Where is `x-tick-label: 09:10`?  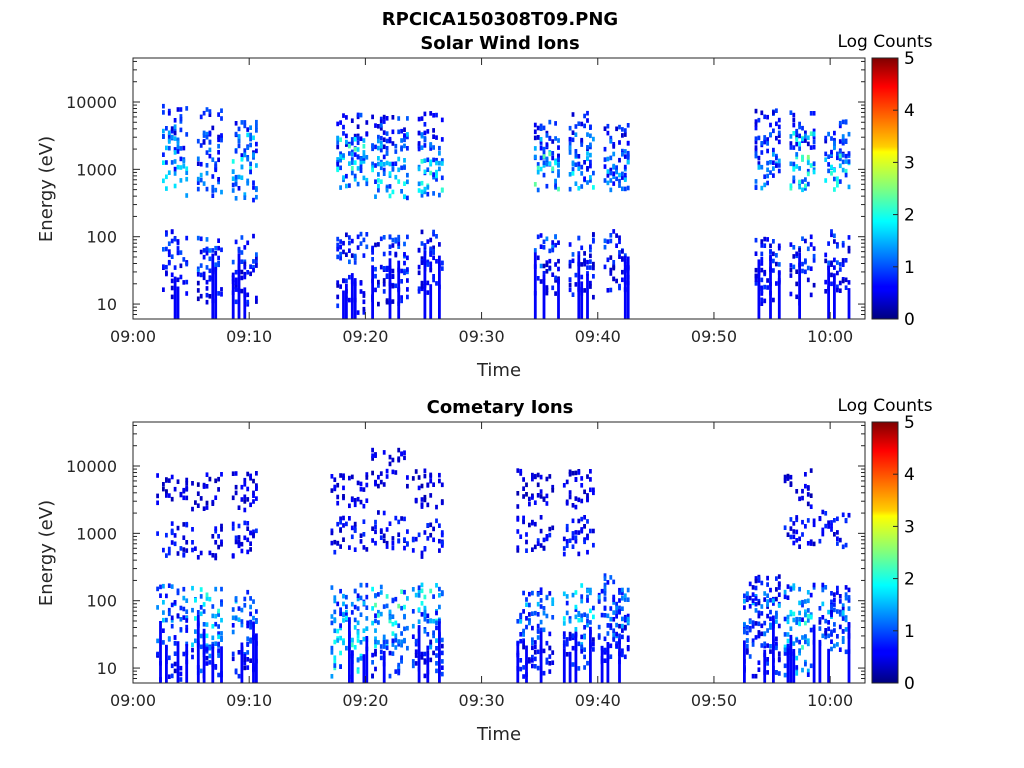 x-tick-label: 09:10 is located at coordinates (249, 336).